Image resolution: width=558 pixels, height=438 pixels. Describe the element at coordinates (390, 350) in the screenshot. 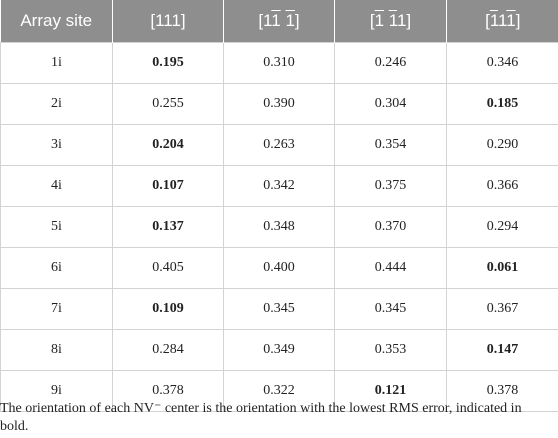

I see `rms-error-cell: 0.353` at that location.